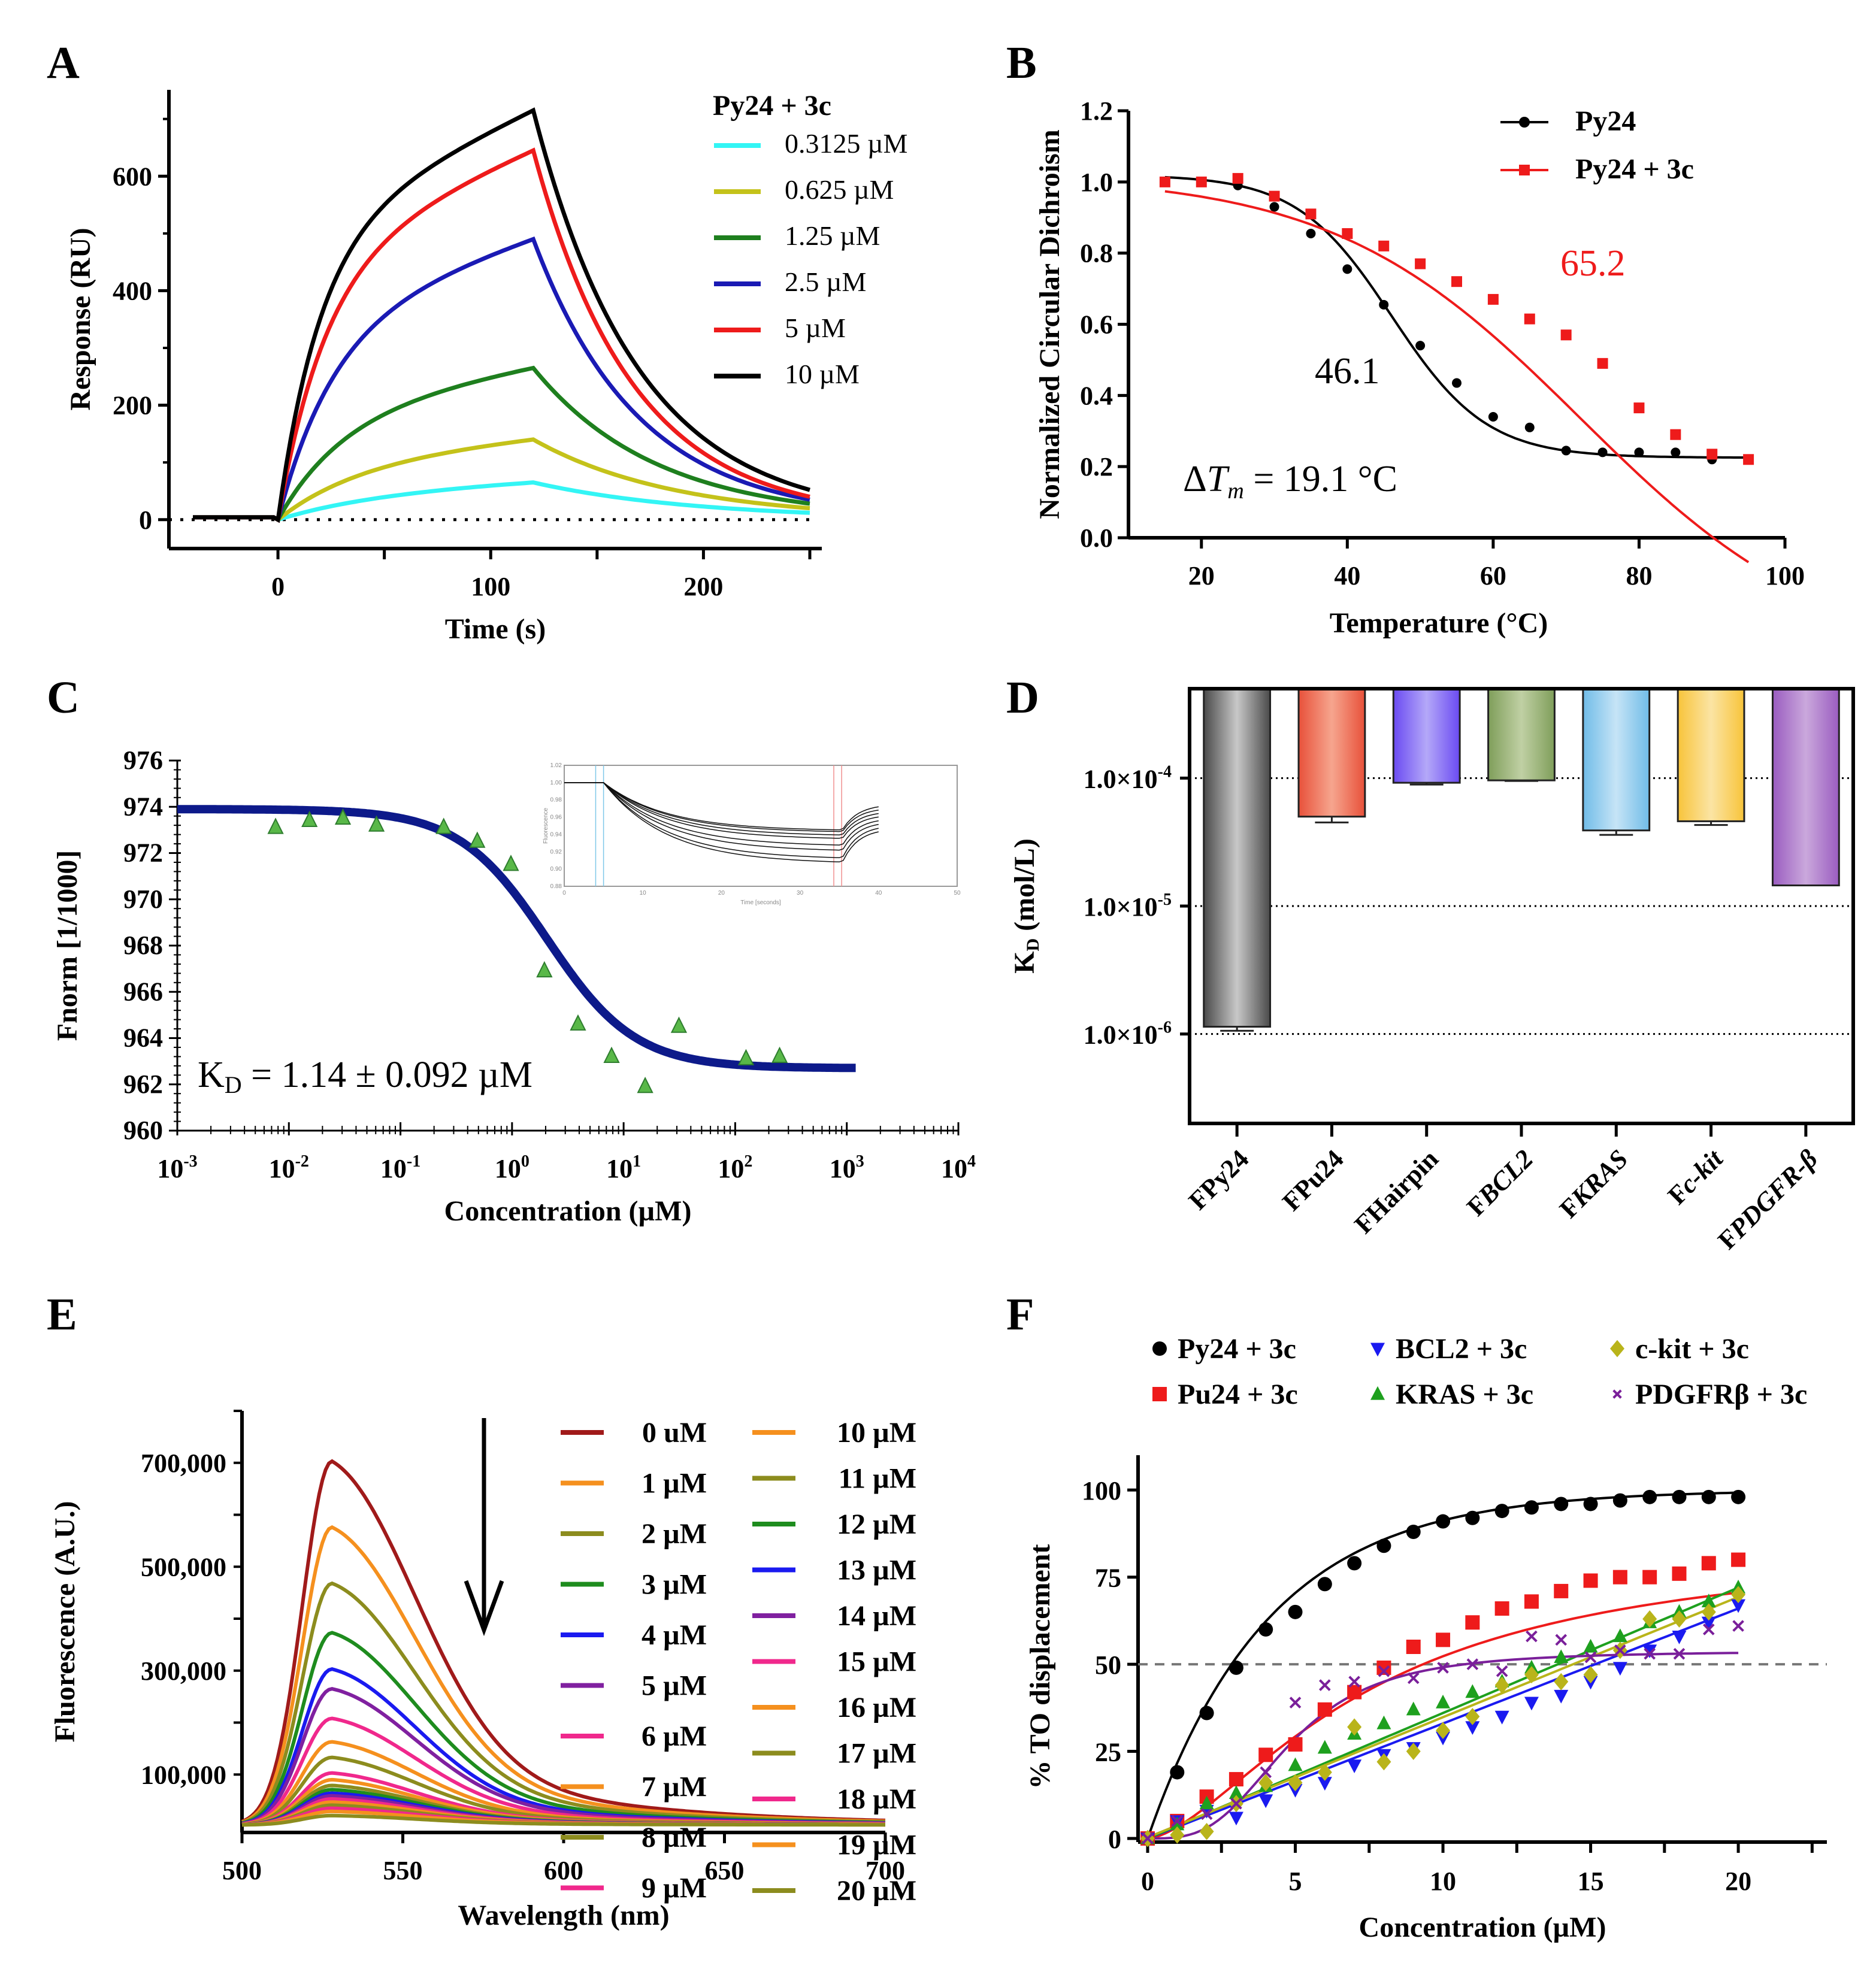 This screenshot has width=1876, height=1975. Describe the element at coordinates (860, 1161) in the screenshot. I see `x-tick-label-exp: 3` at that location.